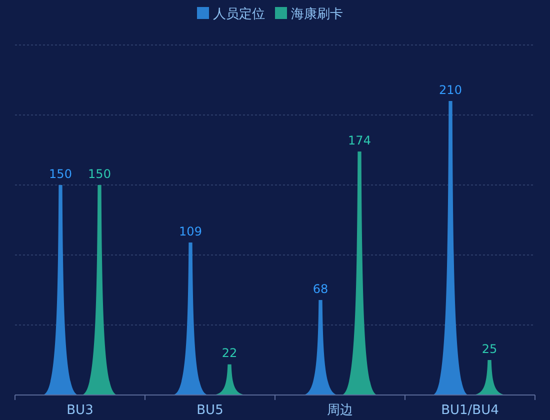 The image size is (550, 420). Describe the element at coordinates (239, 14) in the screenshot. I see `legend-label: 人员定位` at that location.